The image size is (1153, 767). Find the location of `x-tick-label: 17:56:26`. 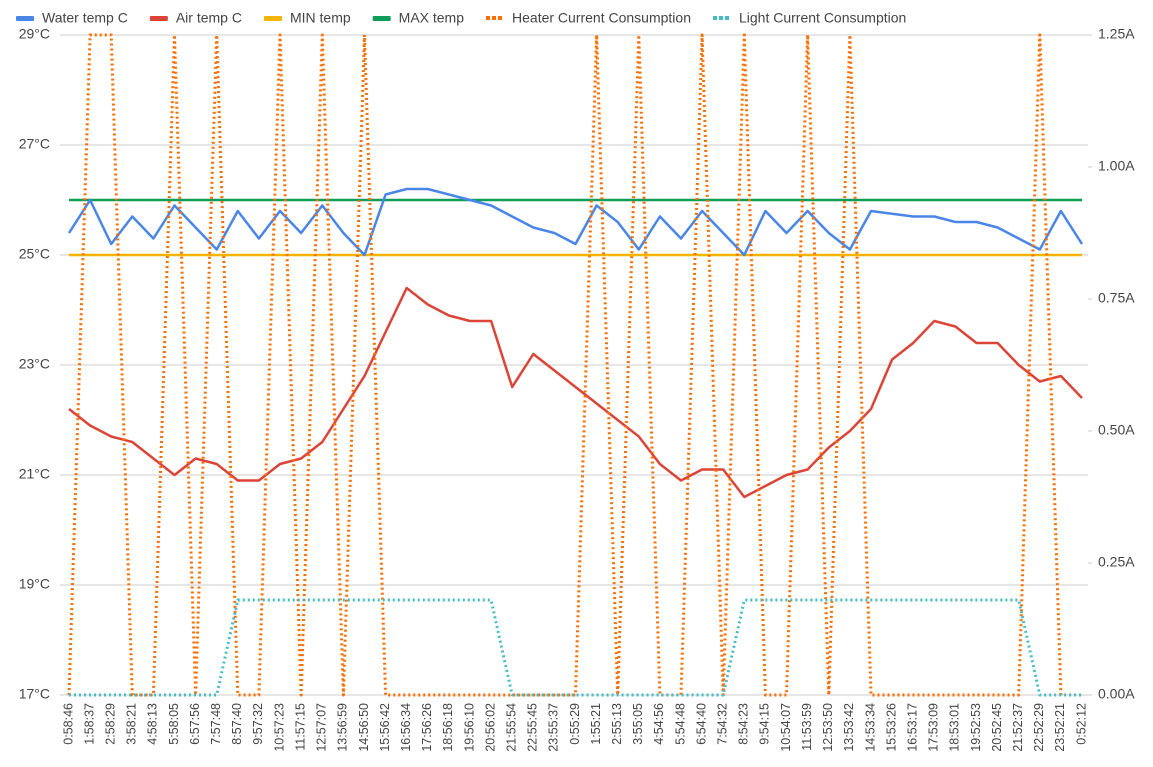

x-tick-label: 17:56:26 is located at coordinates (427, 727).